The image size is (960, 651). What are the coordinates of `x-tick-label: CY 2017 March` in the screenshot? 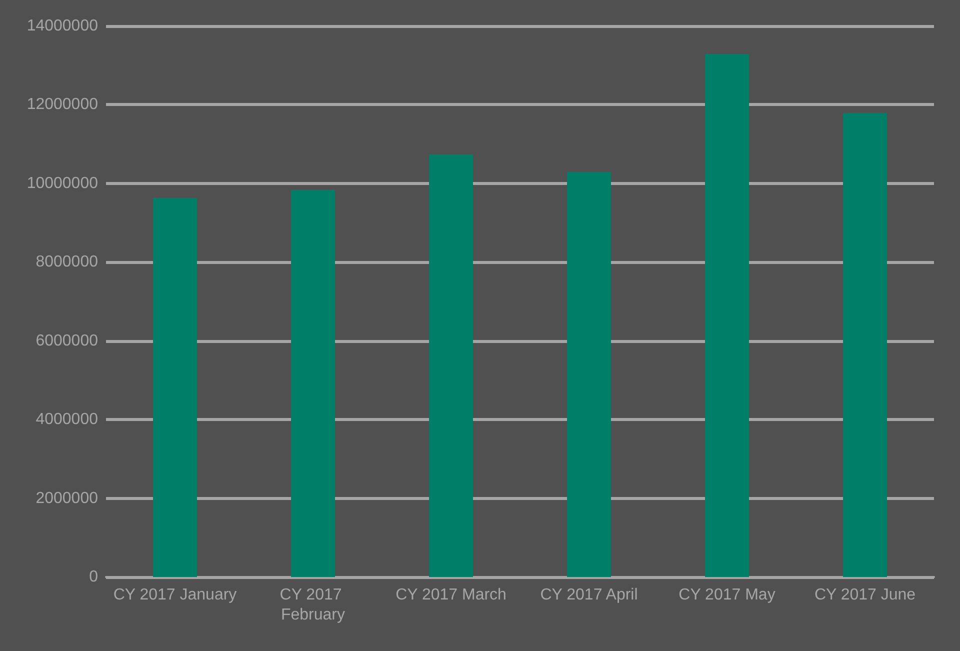 It's located at (451, 595).